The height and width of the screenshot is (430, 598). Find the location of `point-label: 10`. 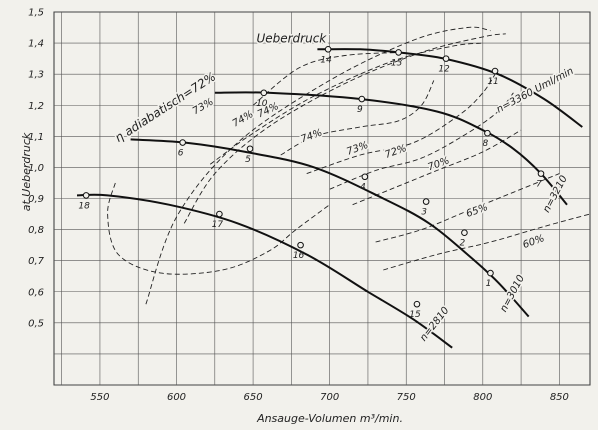

point-label: 10 is located at coordinates (262, 104).